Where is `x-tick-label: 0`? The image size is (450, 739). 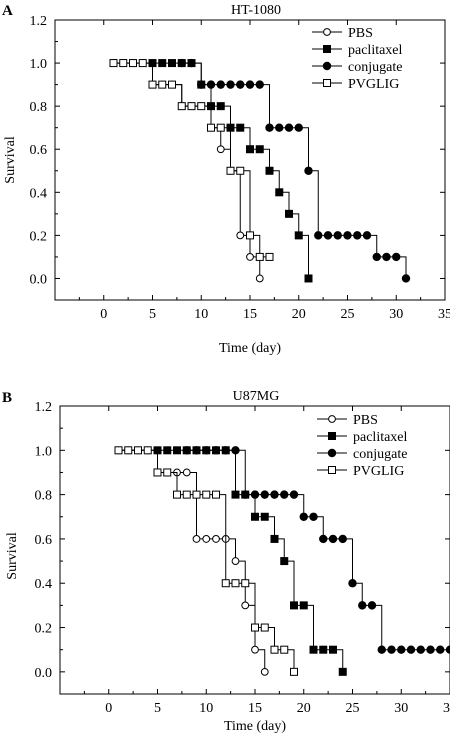 x-tick-label: 0 is located at coordinates (108, 708).